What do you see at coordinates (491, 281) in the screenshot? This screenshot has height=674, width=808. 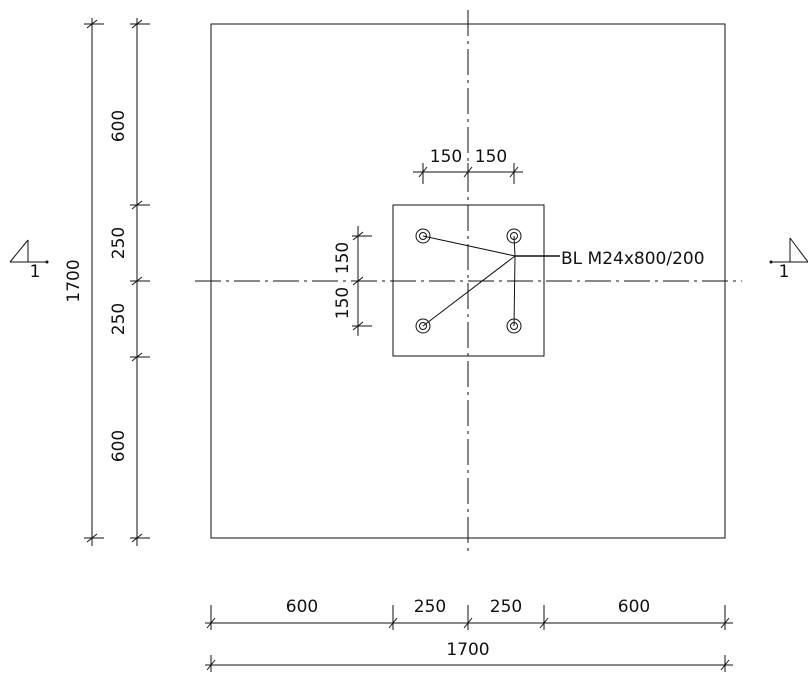 I see `bolt-leader-lines` at bounding box center [491, 281].